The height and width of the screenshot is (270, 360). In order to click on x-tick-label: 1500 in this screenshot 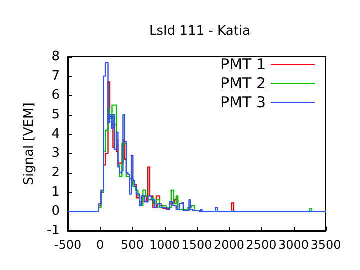, I will do `click(197, 245)`.